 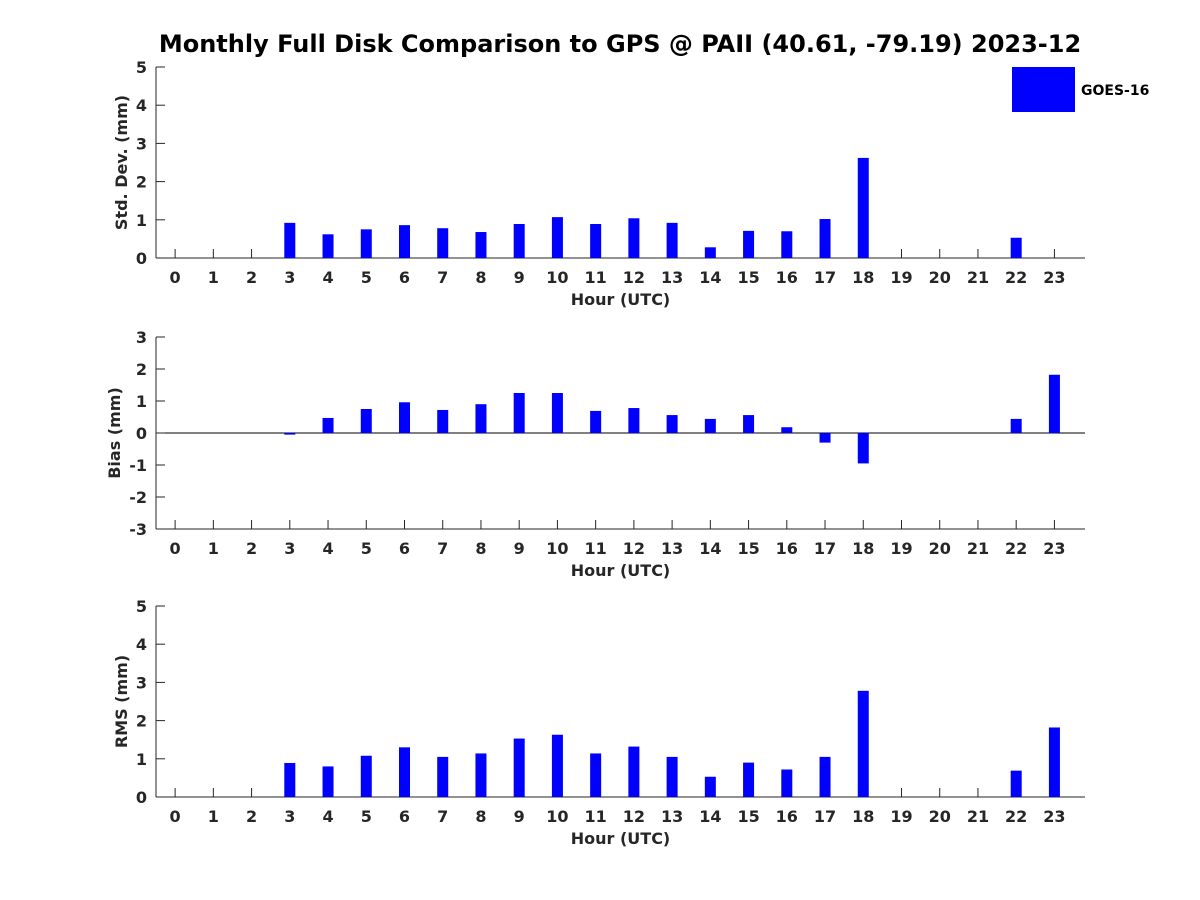 I want to click on x-tick-label: 1, so click(x=213, y=548).